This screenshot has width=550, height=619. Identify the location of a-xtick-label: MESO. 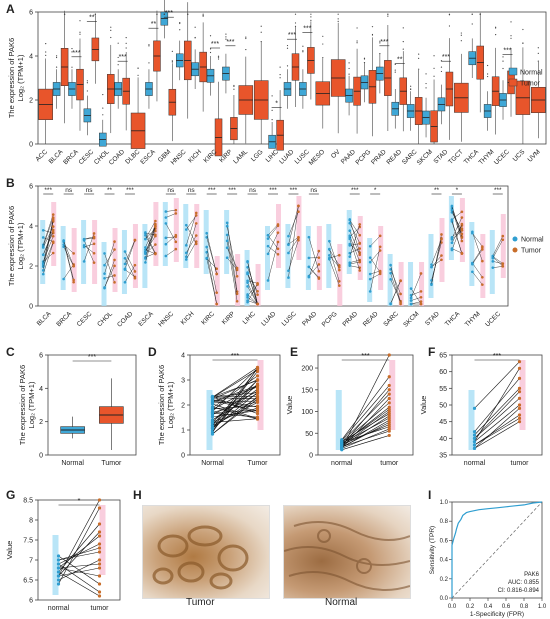
(317, 157).